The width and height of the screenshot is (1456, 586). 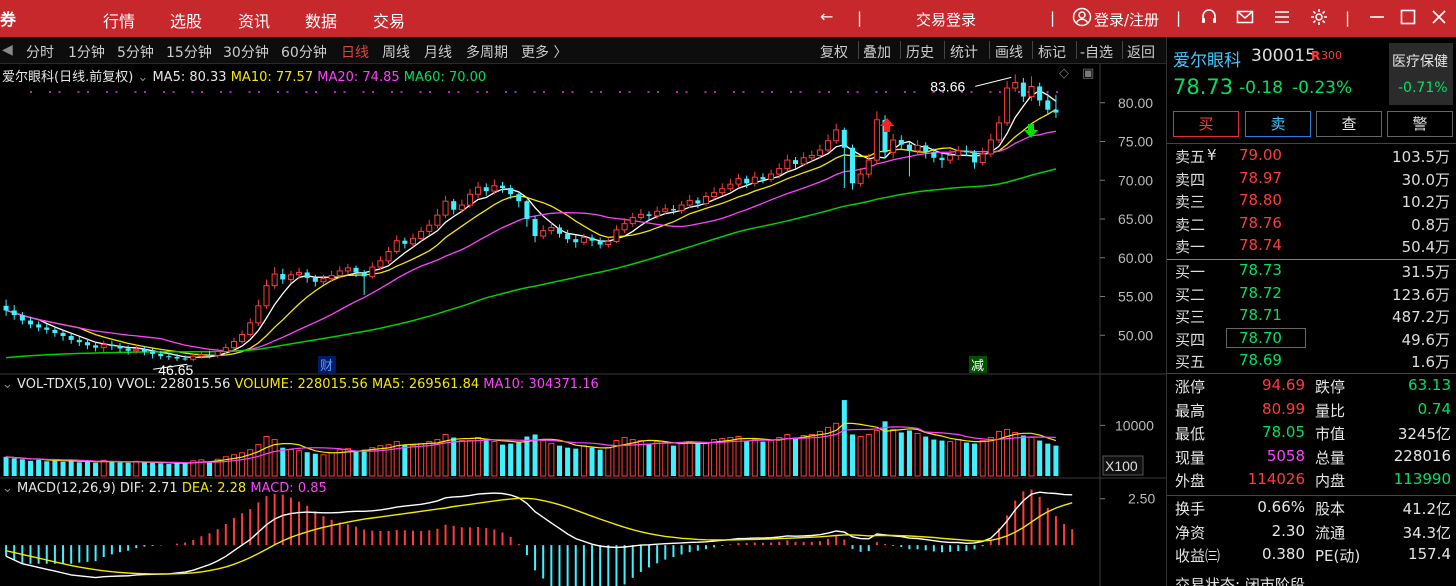 What do you see at coordinates (272, 77) in the screenshot?
I see `ma10-value: MA10: 77.57` at bounding box center [272, 77].